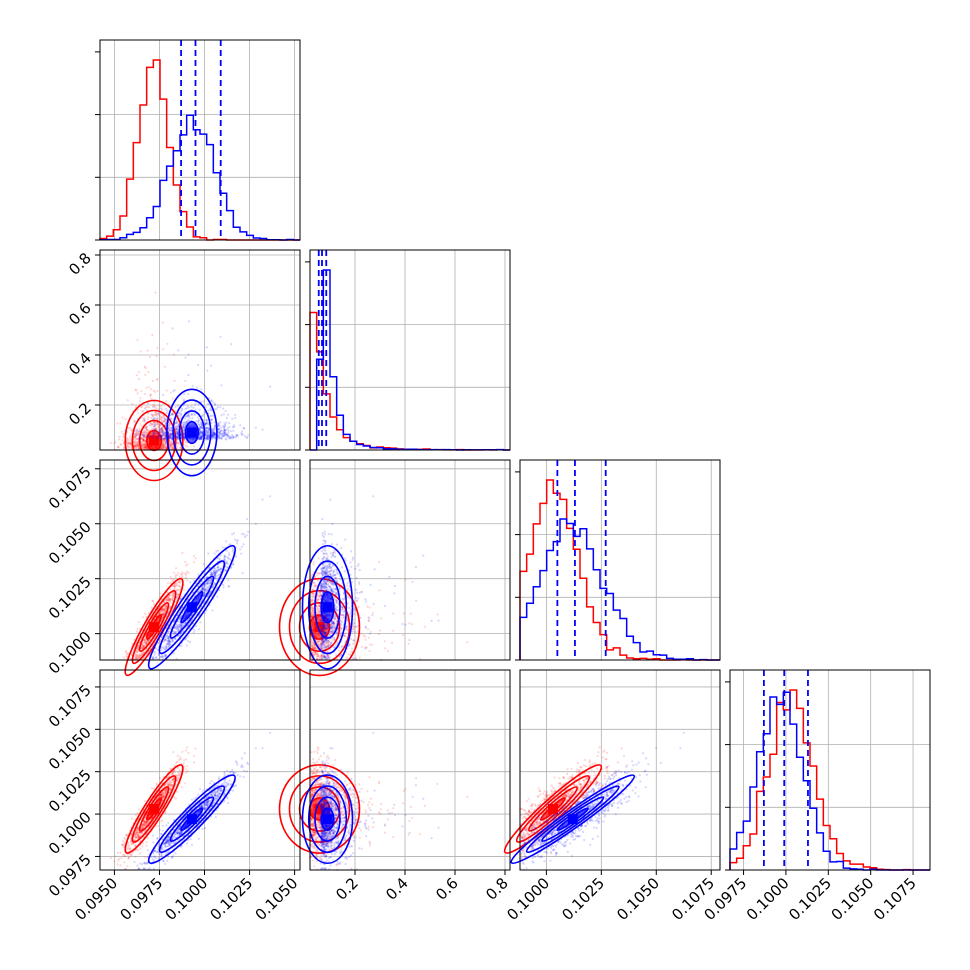  I want to click on scatter-red, so click(153, 386).